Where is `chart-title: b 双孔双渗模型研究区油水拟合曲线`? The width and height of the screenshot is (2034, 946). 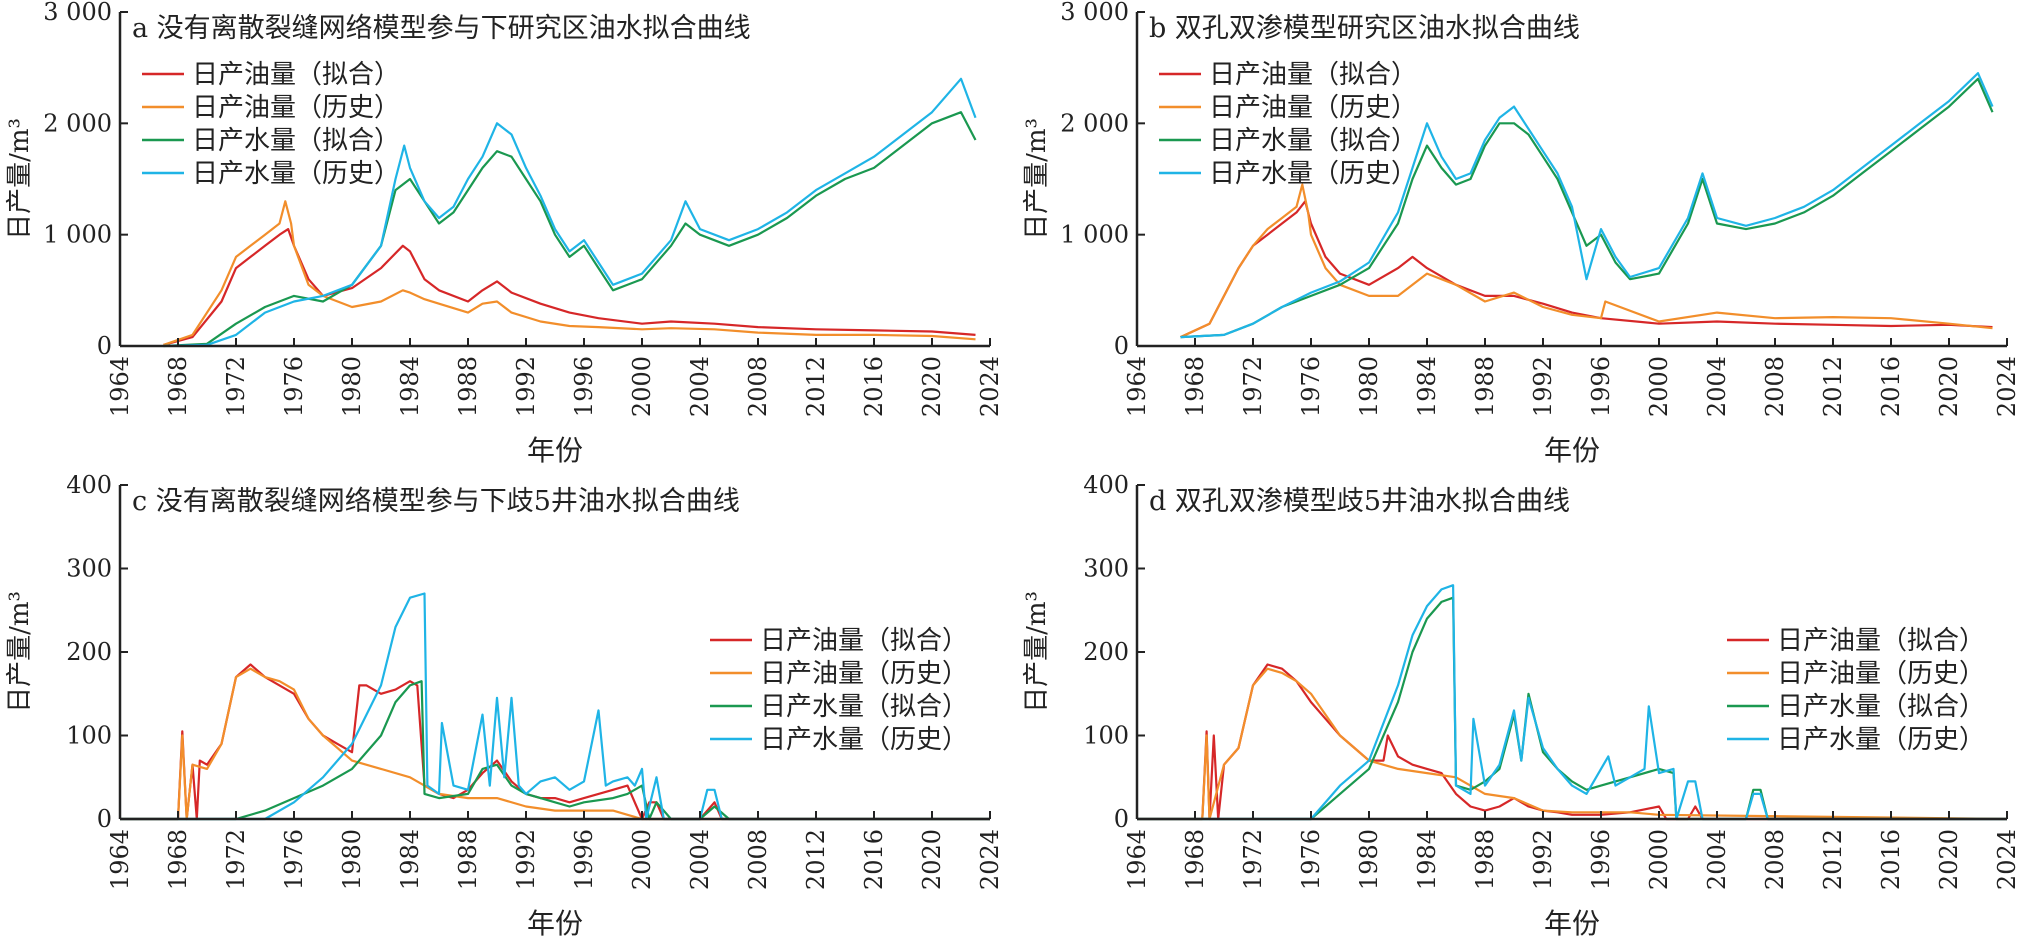 chart-title: b 双孔双渗模型研究区油水拟合曲线 is located at coordinates (1364, 28).